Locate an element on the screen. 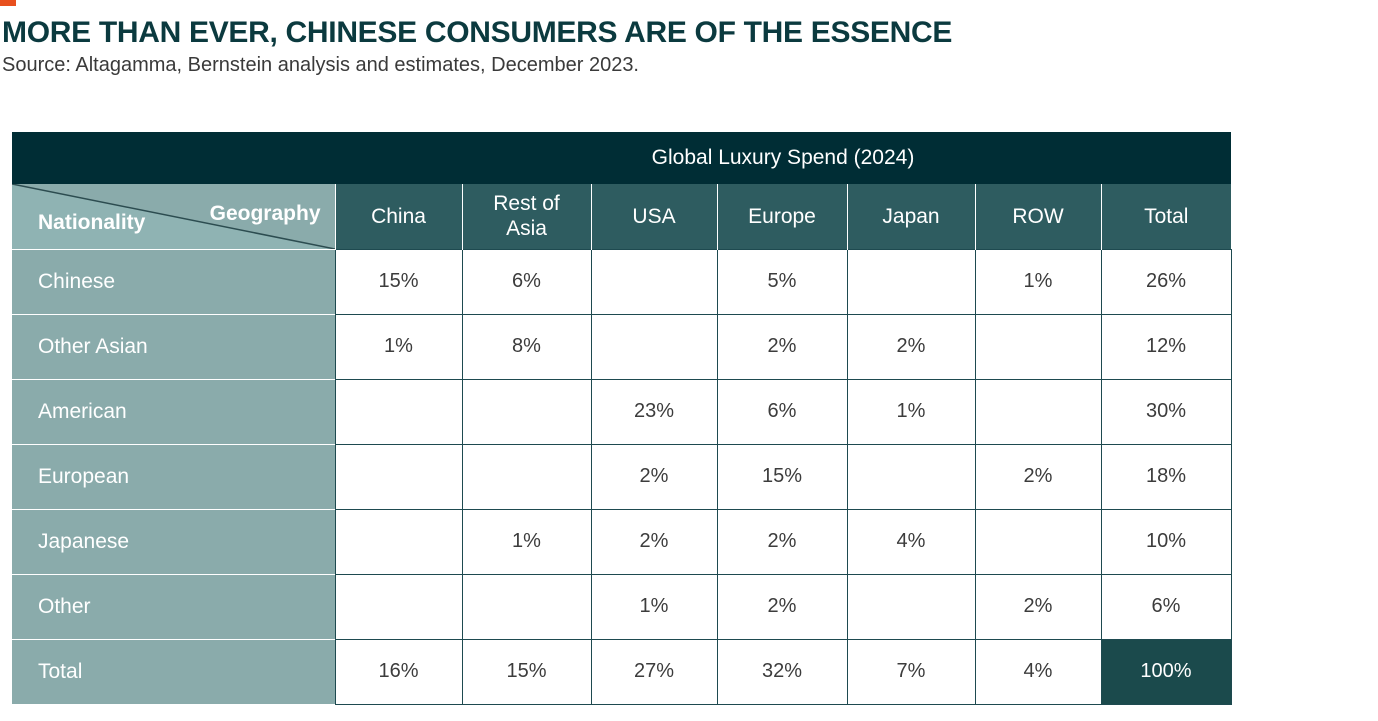 This screenshot has height=721, width=1378. nationality-axis-label: Nationality is located at coordinates (92, 222).